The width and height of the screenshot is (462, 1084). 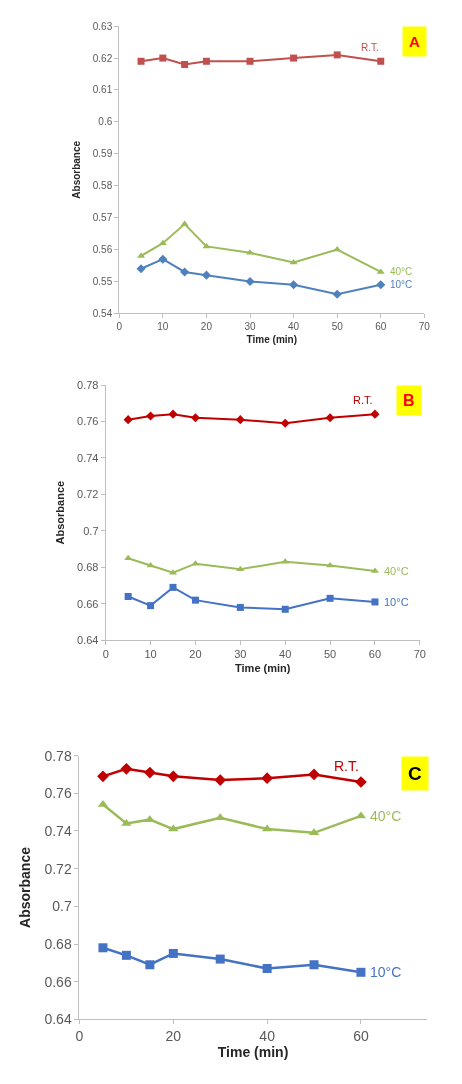 What do you see at coordinates (102, 90) in the screenshot?
I see `y-tick-label: 0.61` at bounding box center [102, 90].